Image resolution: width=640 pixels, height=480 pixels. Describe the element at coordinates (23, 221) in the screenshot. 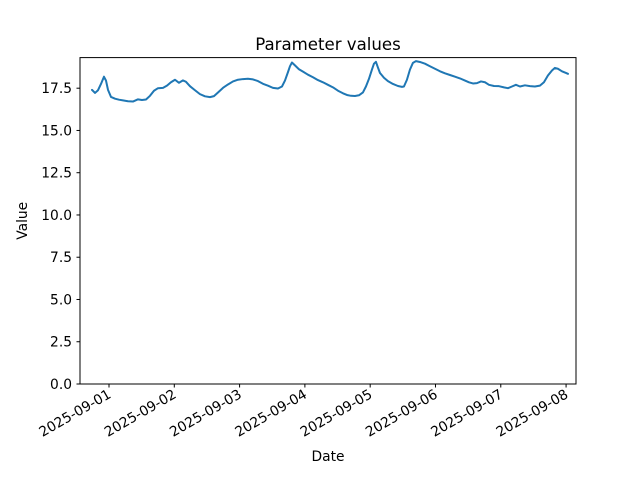

I see `y-axis-label: Value` at that location.